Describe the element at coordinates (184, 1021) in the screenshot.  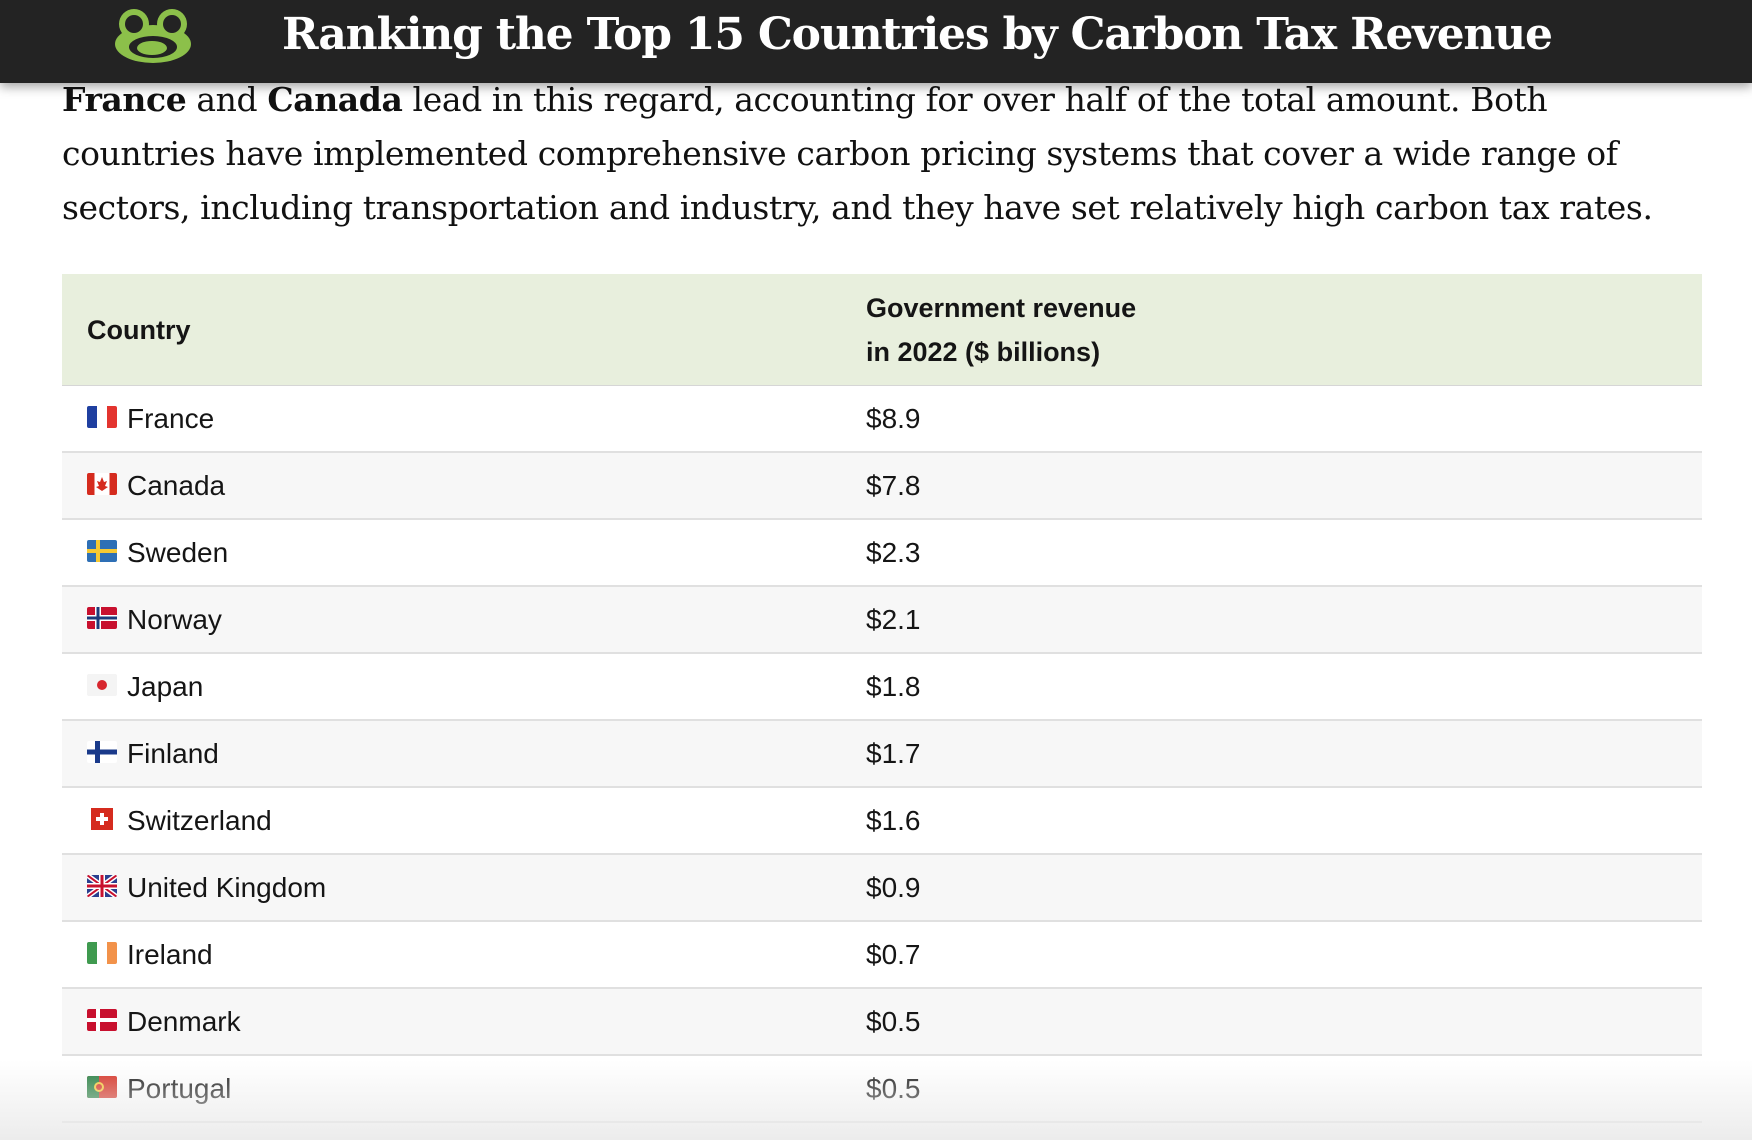
I see `country-name: Denmark` at that location.